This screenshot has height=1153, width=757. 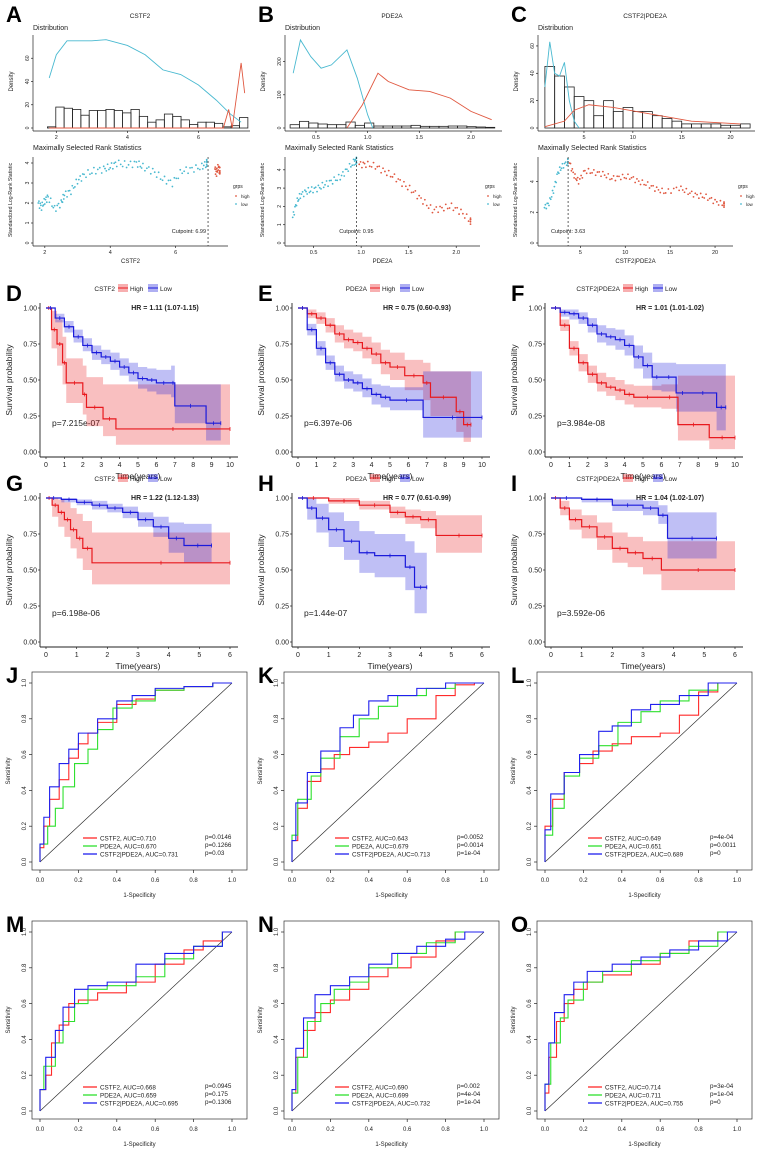 What do you see at coordinates (634, 528) in the screenshot?
I see `ci-band-low` at bounding box center [634, 528].